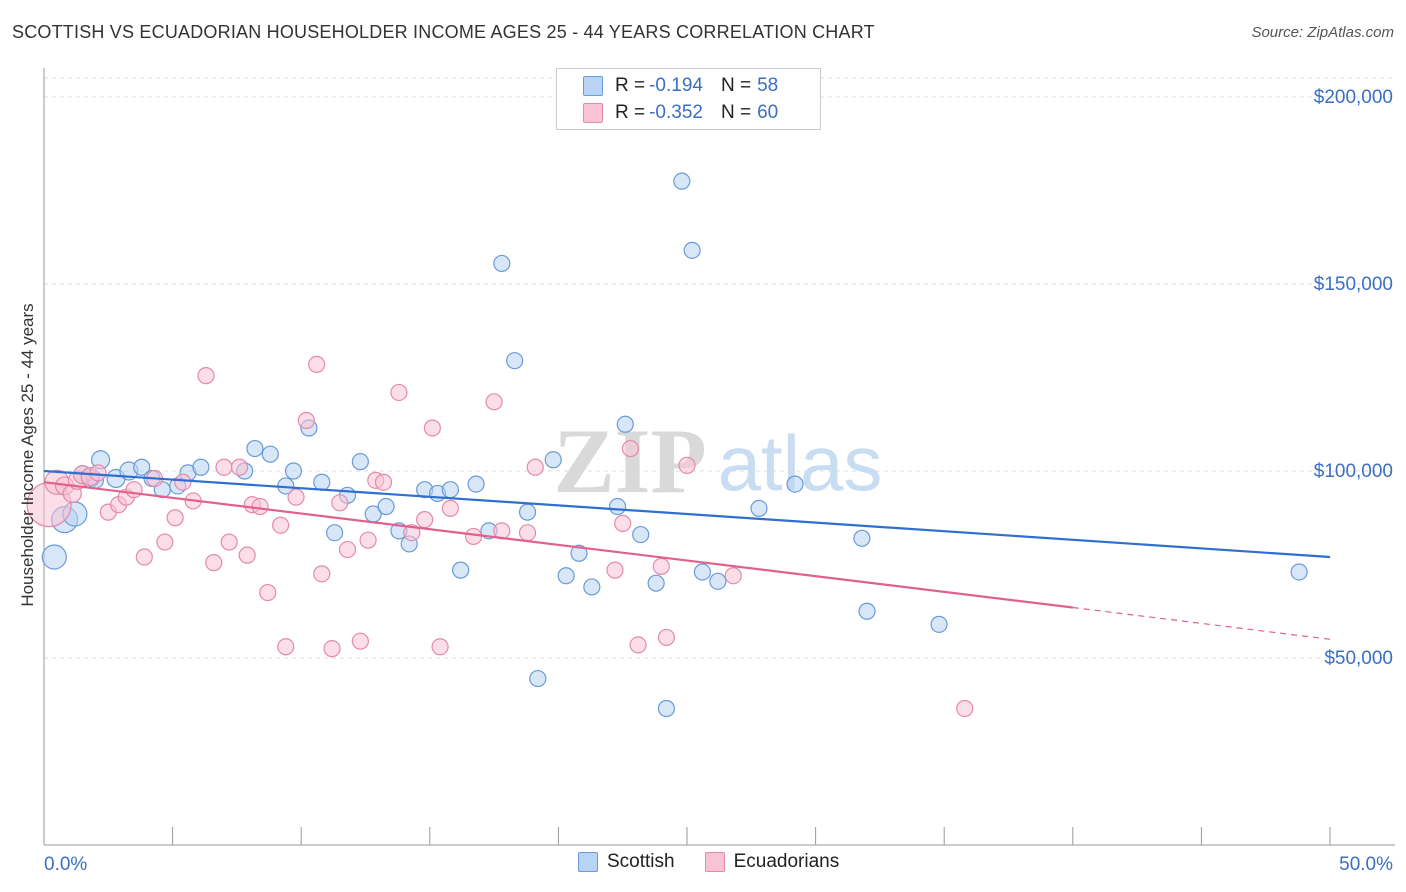 This screenshot has height=892, width=1406. I want to click on legend-item-scottish: Scottish, so click(626, 862).